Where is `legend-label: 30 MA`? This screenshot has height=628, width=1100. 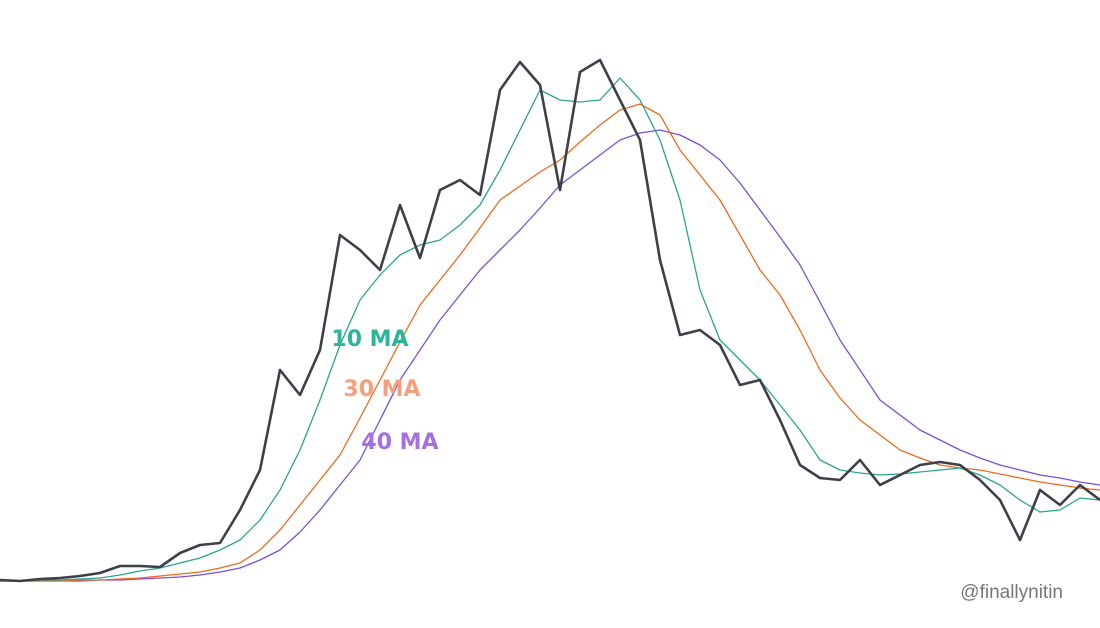 legend-label: 30 MA is located at coordinates (381, 389).